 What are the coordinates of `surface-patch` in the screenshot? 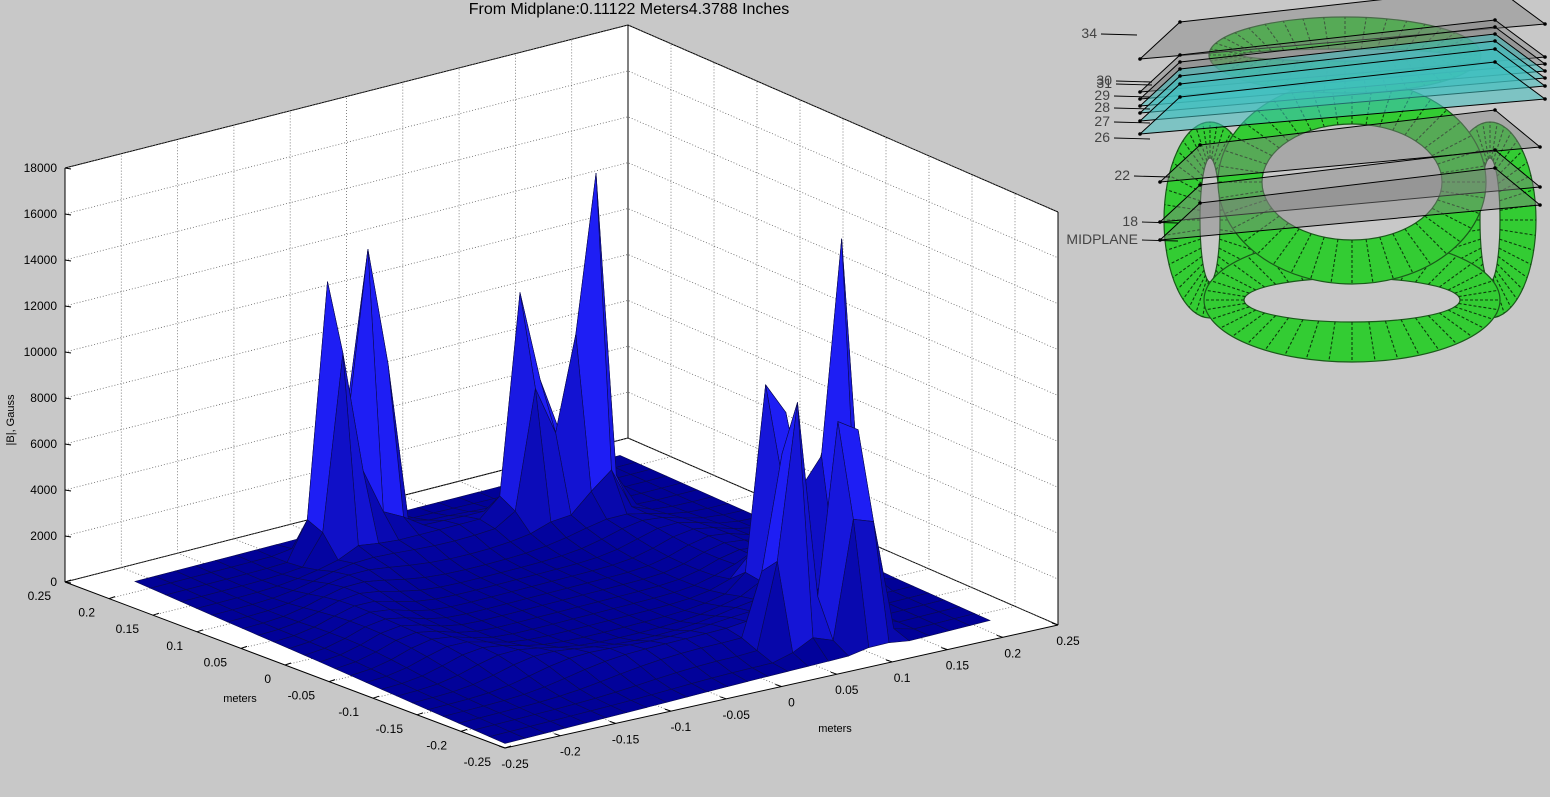 It's located at (507, 737).